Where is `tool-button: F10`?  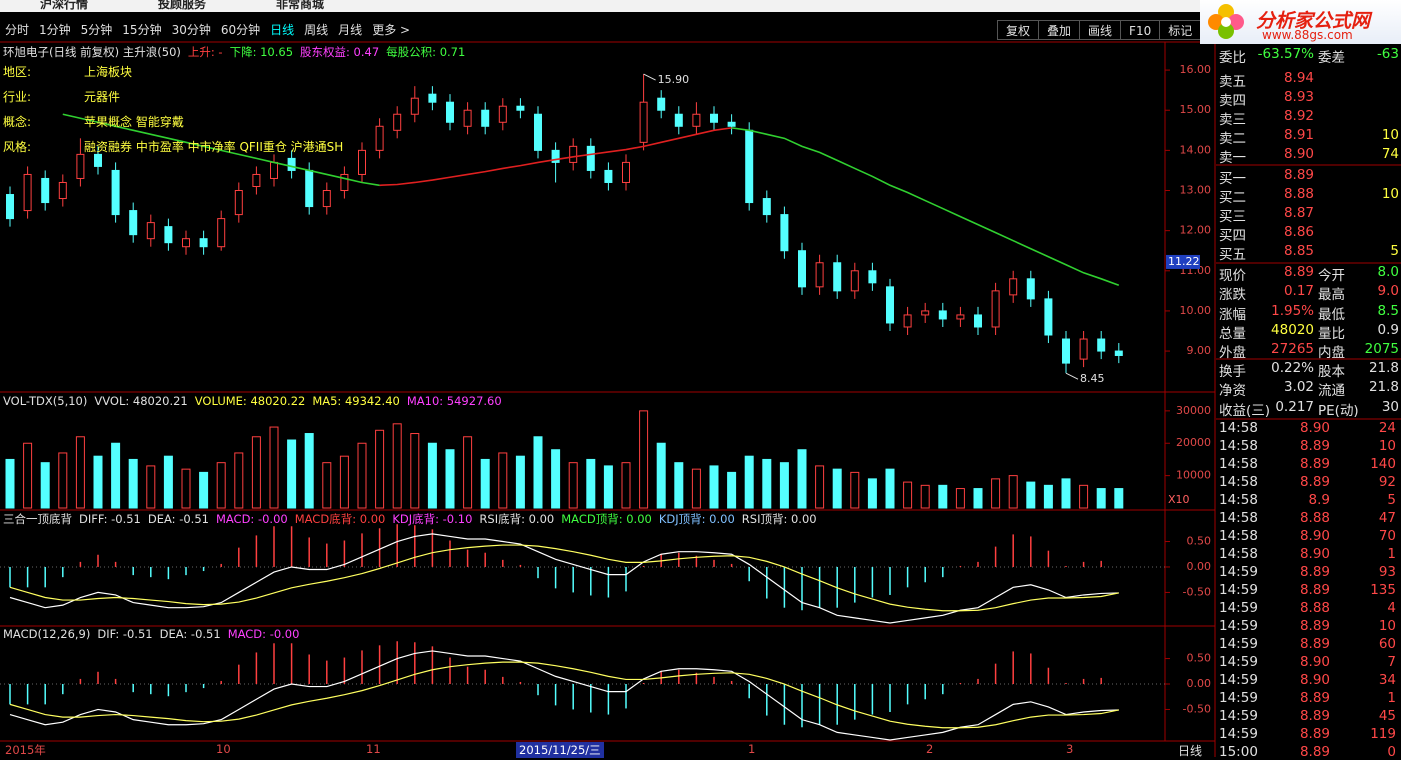
tool-button: F10 is located at coordinates (1140, 30).